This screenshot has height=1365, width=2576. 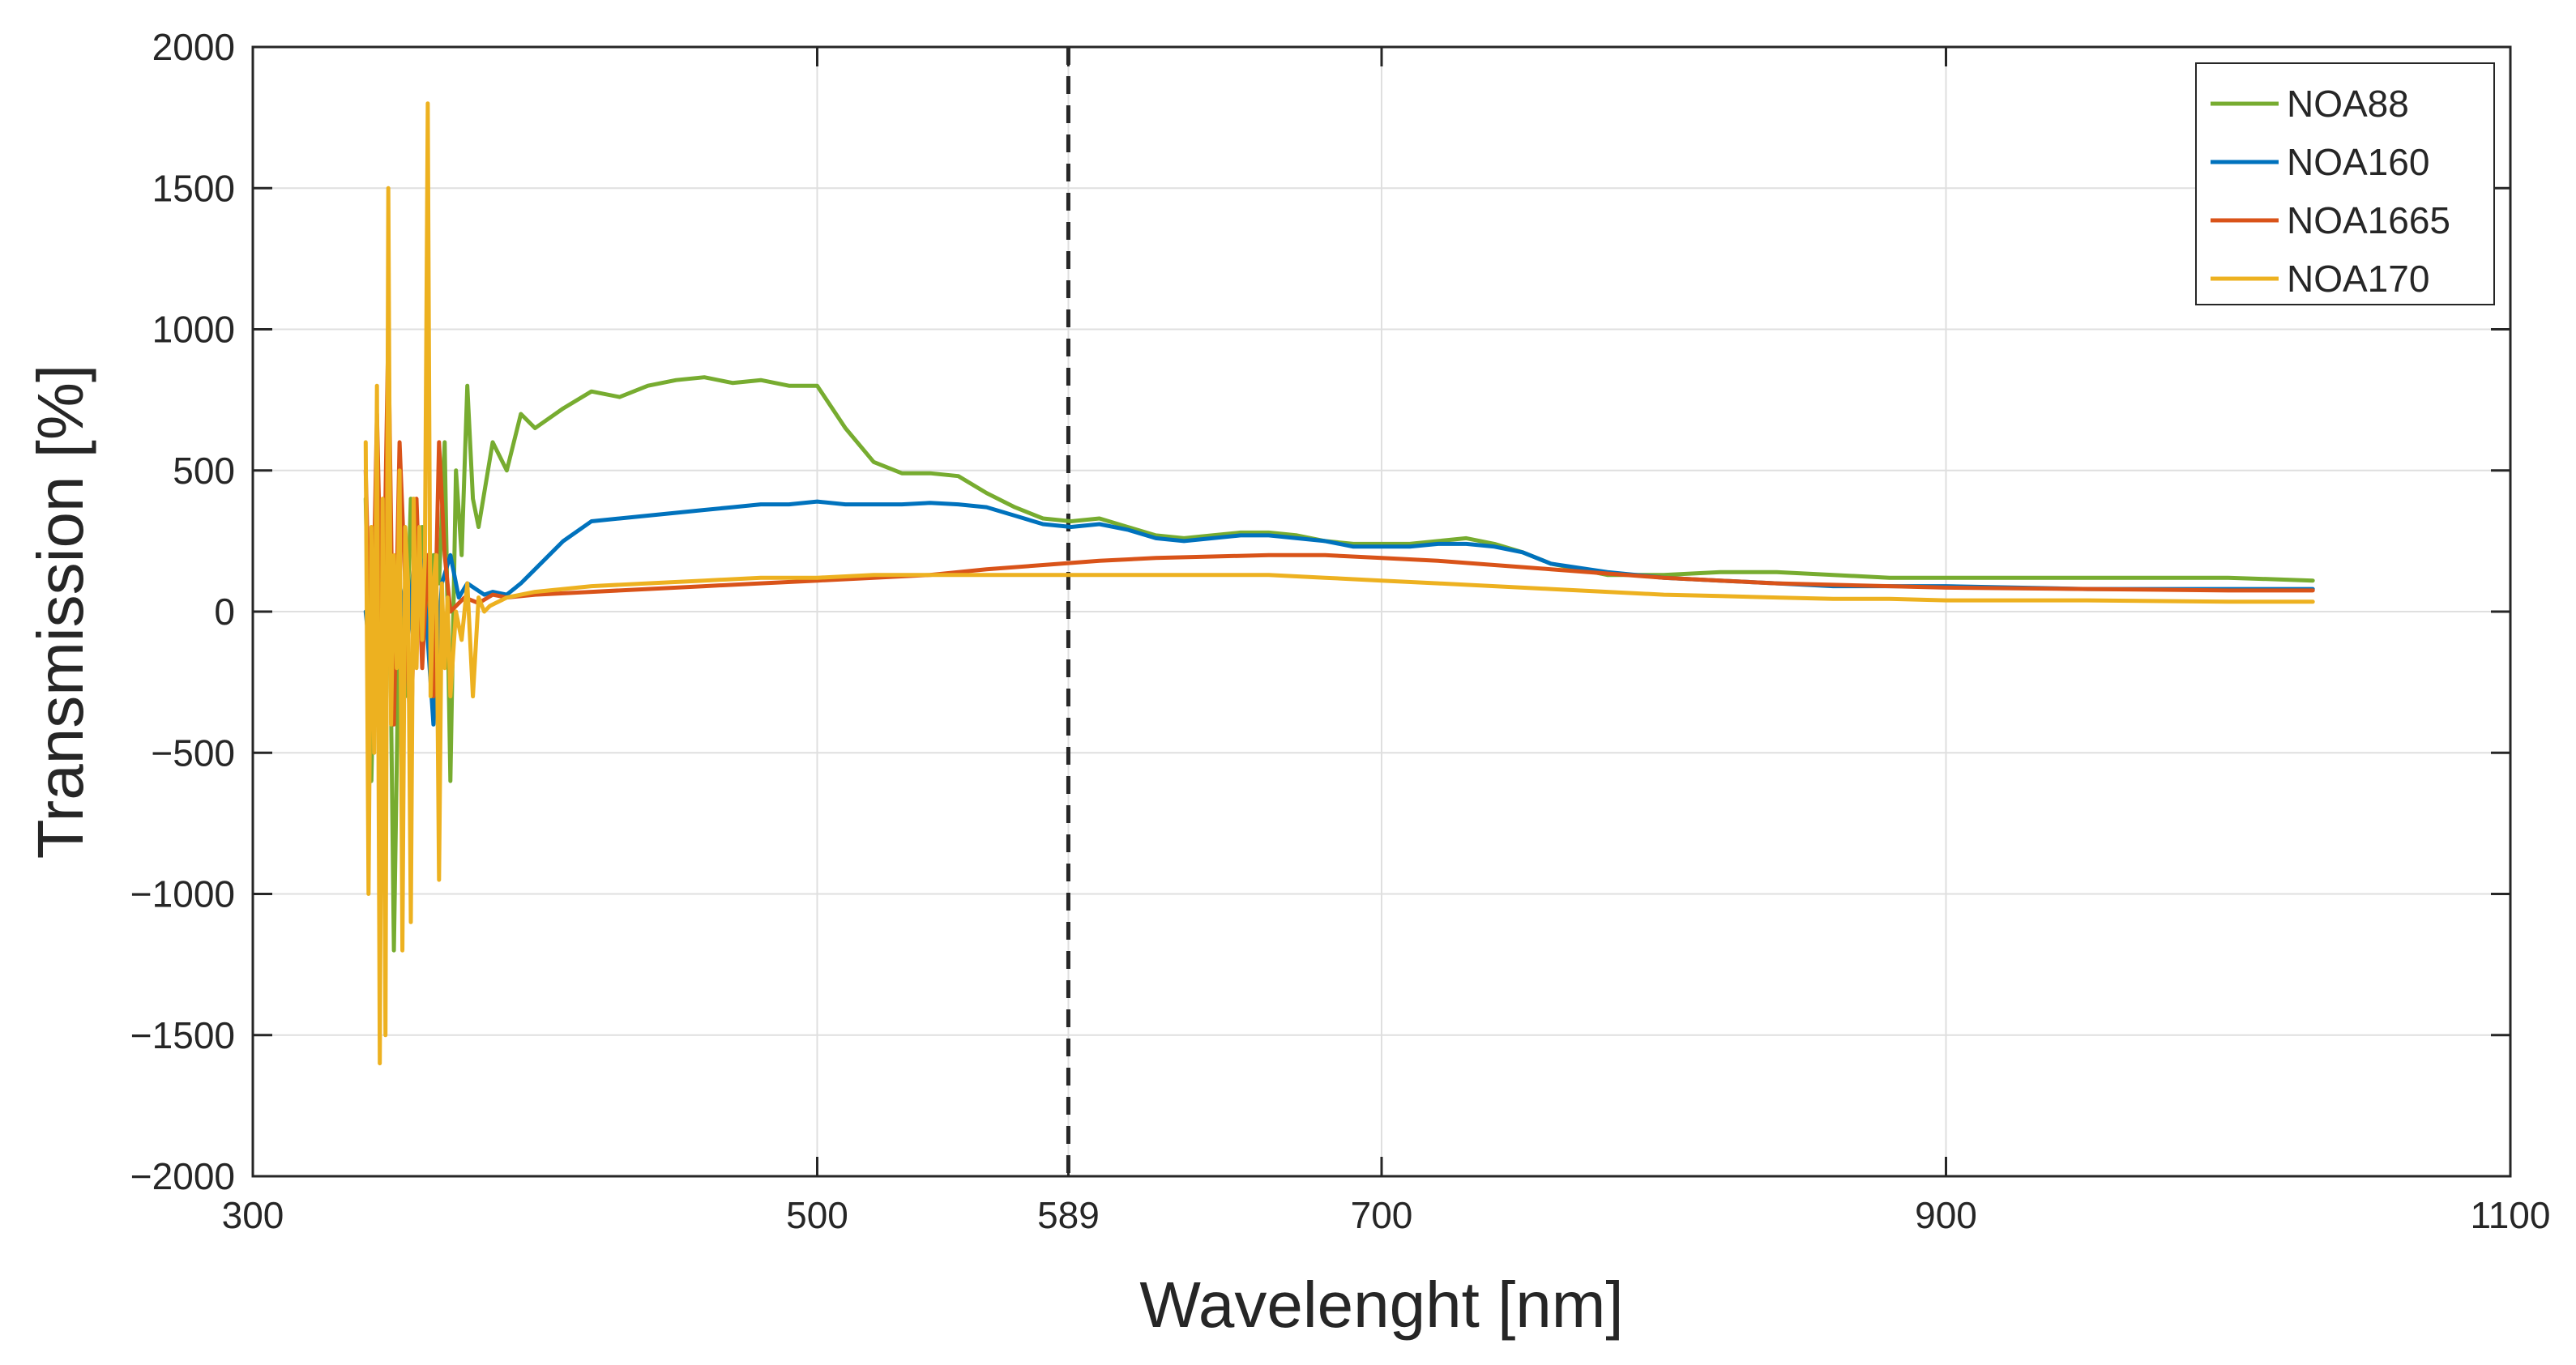 I want to click on x-tick-label: 300, so click(x=253, y=1215).